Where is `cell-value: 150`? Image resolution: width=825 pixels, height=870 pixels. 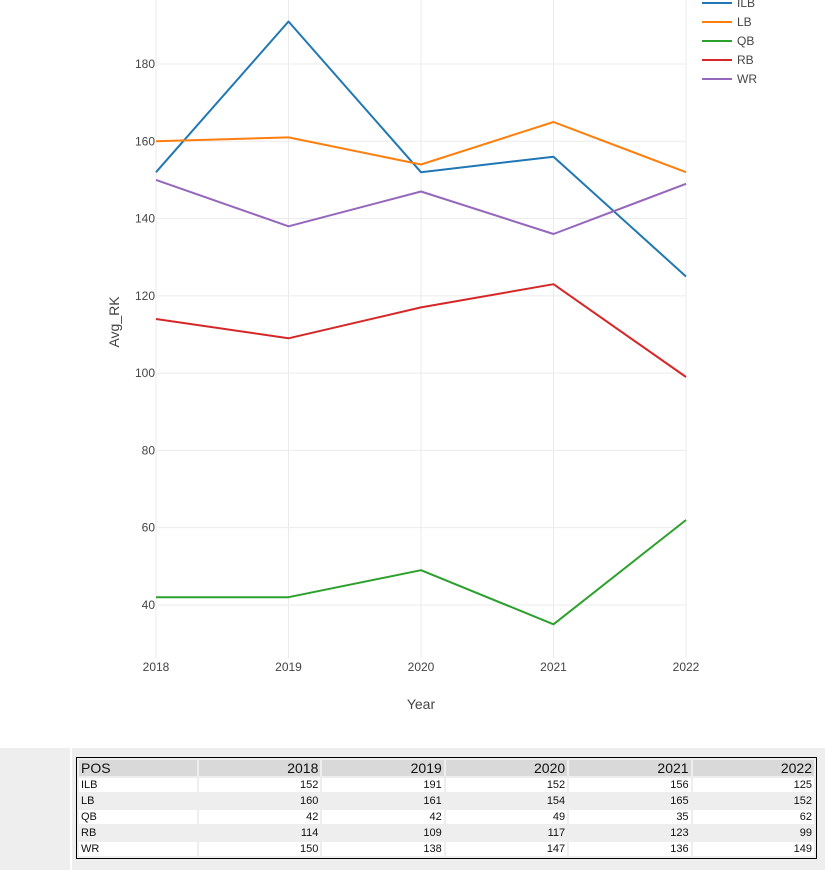
cell-value: 150 is located at coordinates (260, 849).